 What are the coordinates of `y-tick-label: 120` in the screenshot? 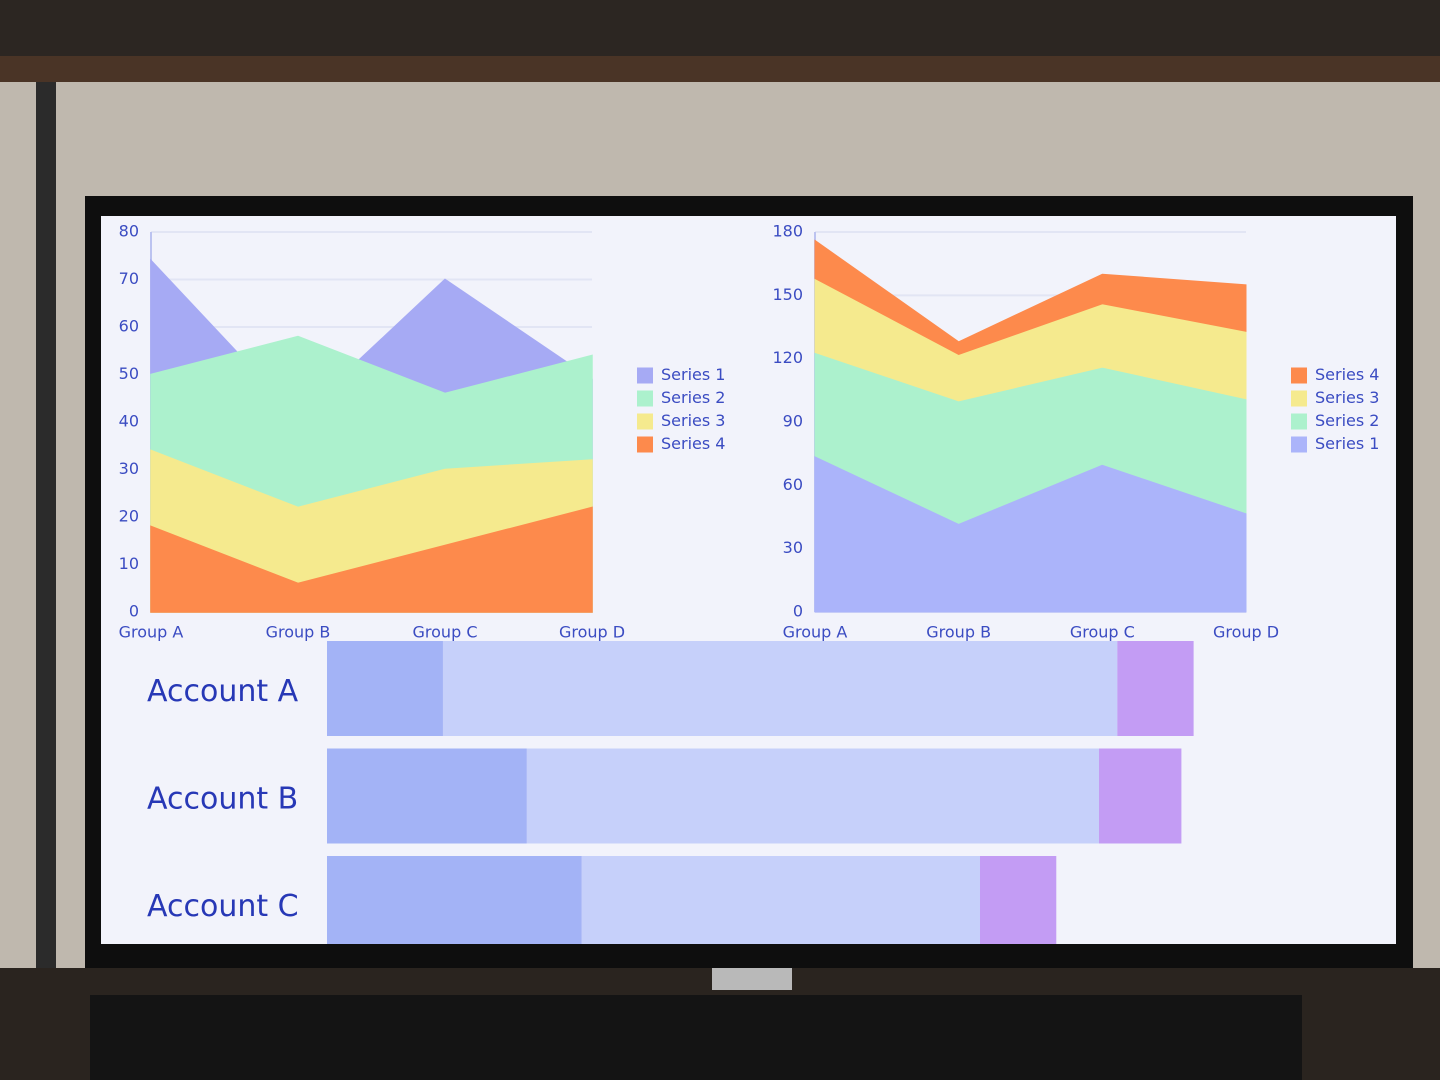 It's located at (787, 357).